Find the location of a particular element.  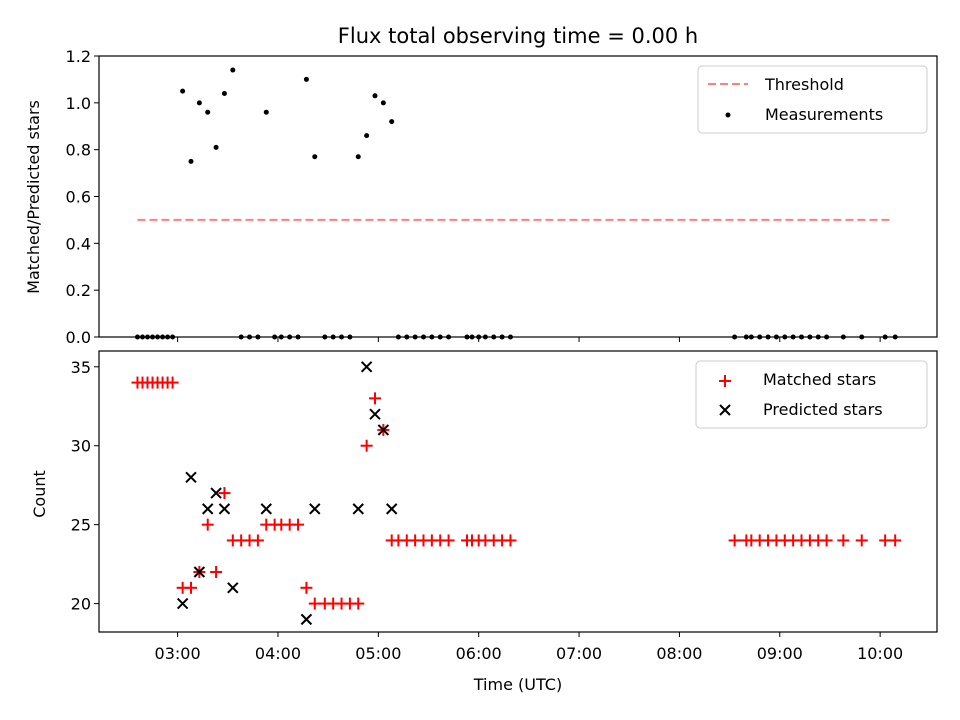

bottom-y-tick-label: 30 is located at coordinates (81, 446).